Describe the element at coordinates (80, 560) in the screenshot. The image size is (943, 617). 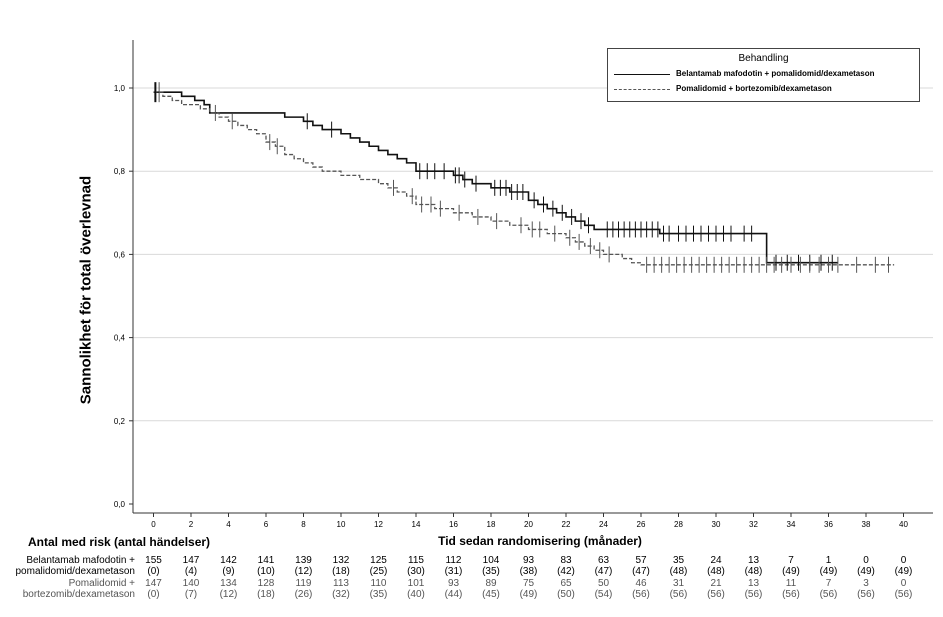
I see `risk-row-label-line1: Belantamab mafodotin +` at that location.